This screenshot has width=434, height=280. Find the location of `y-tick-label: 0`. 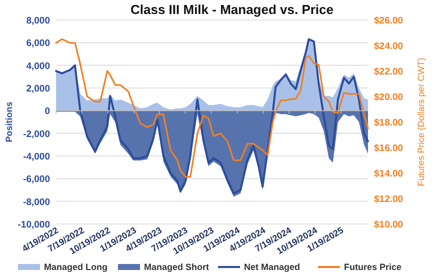

y-tick-label: 0 is located at coordinates (47, 112).